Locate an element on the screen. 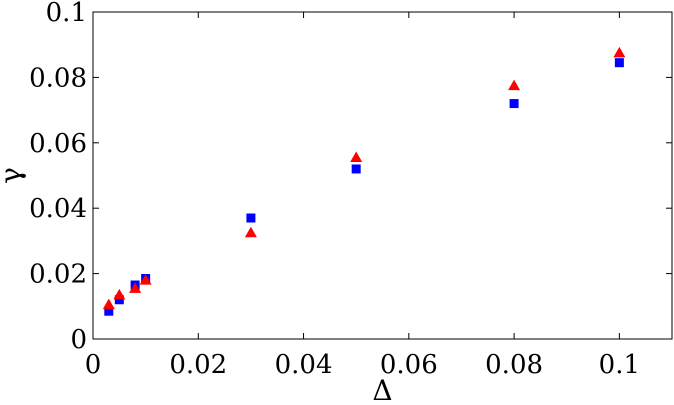 This screenshot has width=674, height=405. x-tick-label: 0.1 is located at coordinates (619, 365).